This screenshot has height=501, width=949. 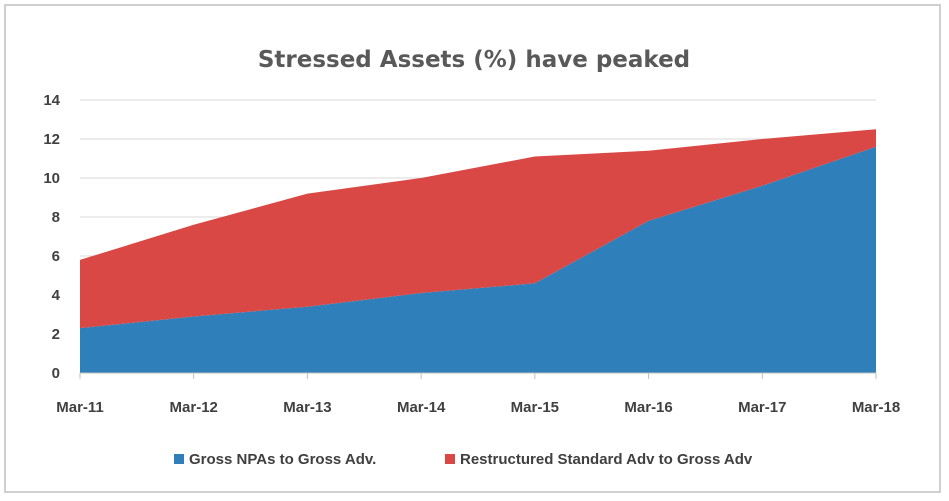 I want to click on y-tick-label: 12, so click(x=51, y=139).